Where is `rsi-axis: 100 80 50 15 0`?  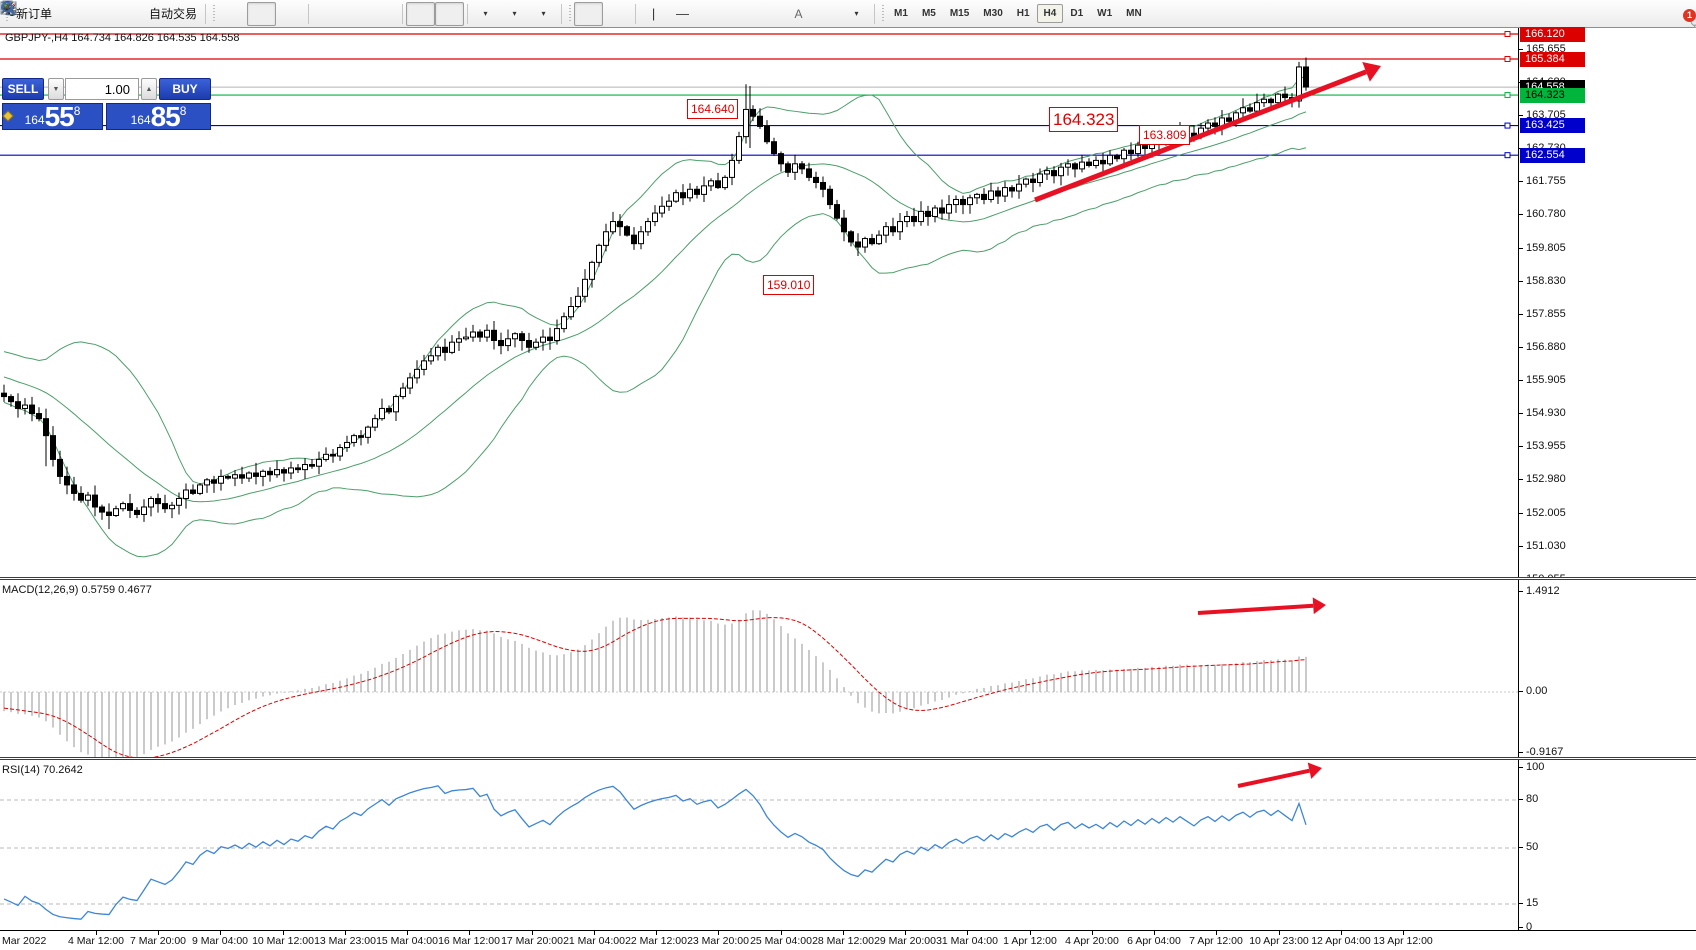
rsi-axis: 100 80 50 15 0 is located at coordinates (1607, 846).